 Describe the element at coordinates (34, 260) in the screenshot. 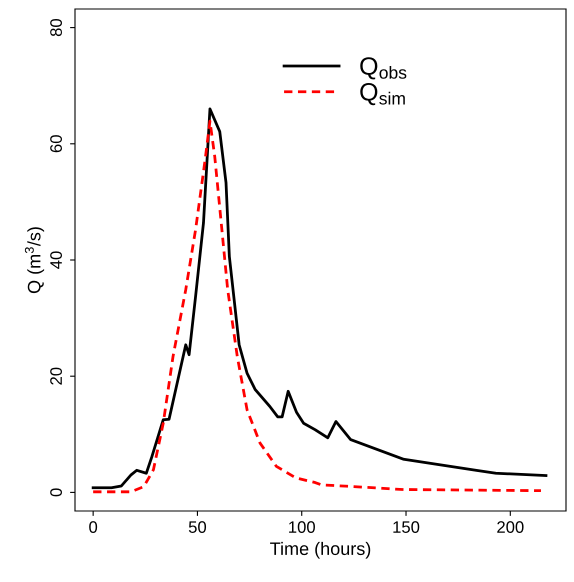

I see `y-axis-title: Q (m$^{3}$/s)` at that location.